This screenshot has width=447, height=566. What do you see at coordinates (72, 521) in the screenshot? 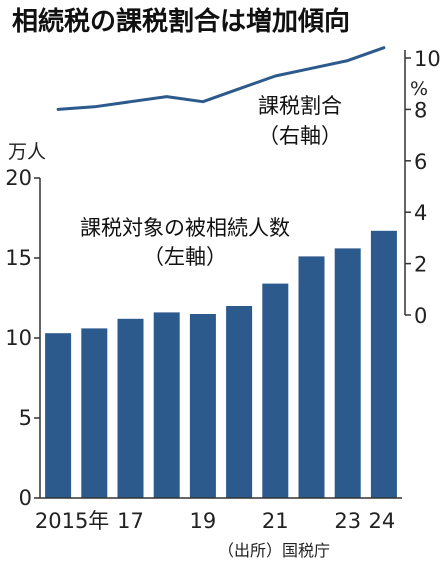
I see `x-tick-label-2015: 2015年` at bounding box center [72, 521].